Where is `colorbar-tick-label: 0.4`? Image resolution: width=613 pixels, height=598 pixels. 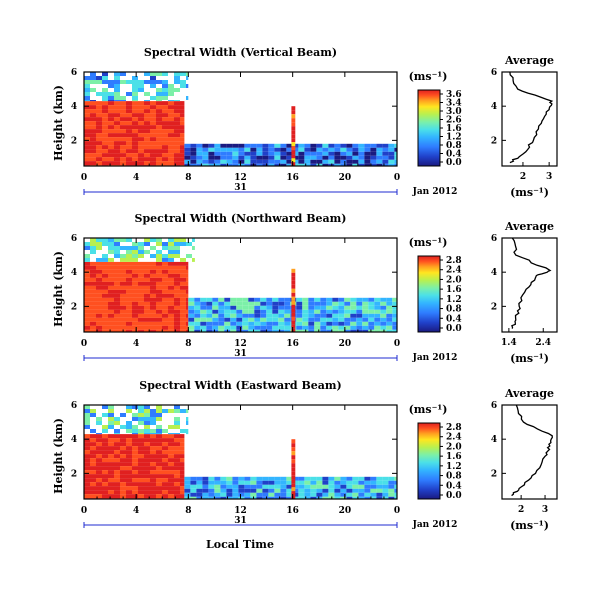 colorbar-tick-label: 0.4 is located at coordinates (454, 486).